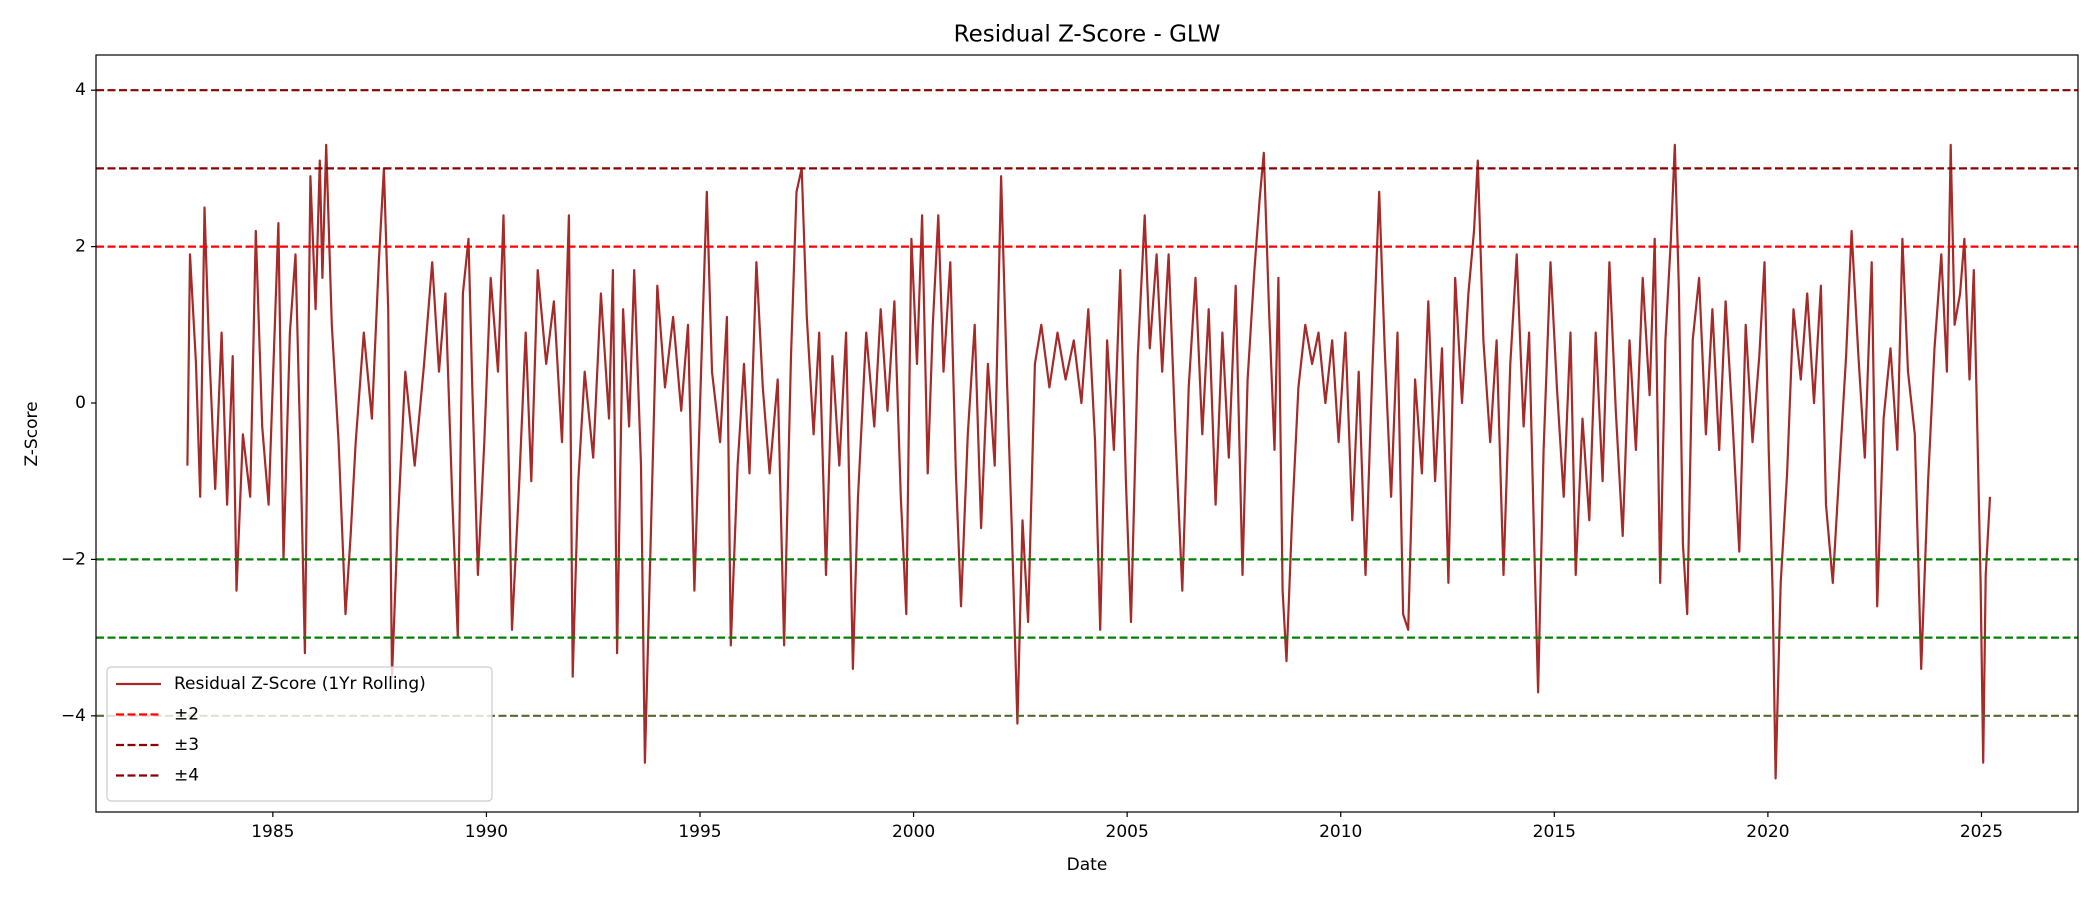 The height and width of the screenshot is (900, 2100). What do you see at coordinates (1087, 865) in the screenshot?
I see `x-axis-label: Date` at bounding box center [1087, 865].